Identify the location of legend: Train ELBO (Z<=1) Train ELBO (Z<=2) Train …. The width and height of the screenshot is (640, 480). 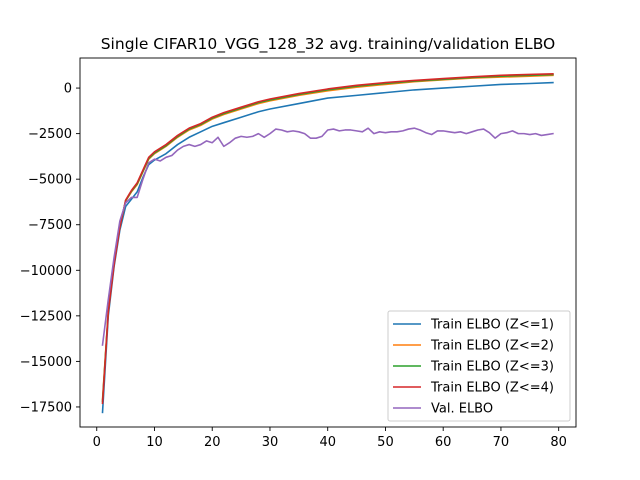
(479, 366).